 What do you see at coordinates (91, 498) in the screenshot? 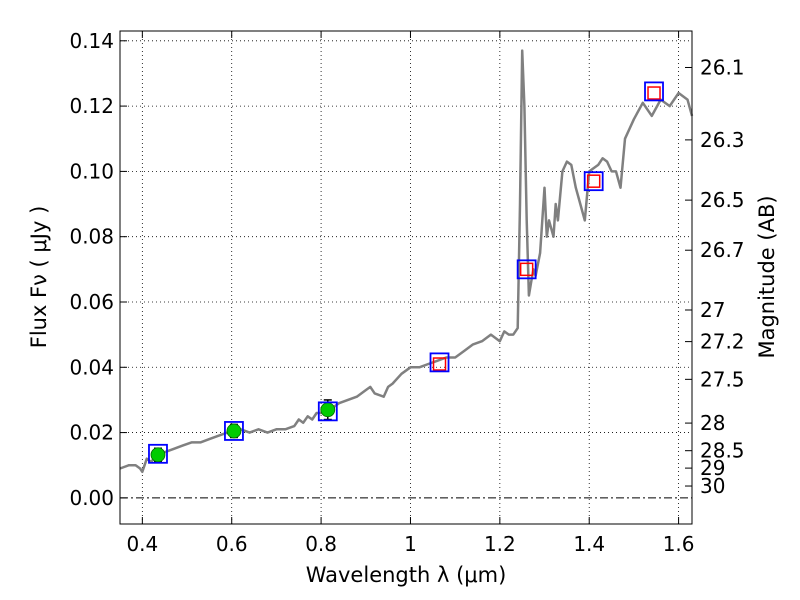
I see `y-tick-label: 0.00` at bounding box center [91, 498].